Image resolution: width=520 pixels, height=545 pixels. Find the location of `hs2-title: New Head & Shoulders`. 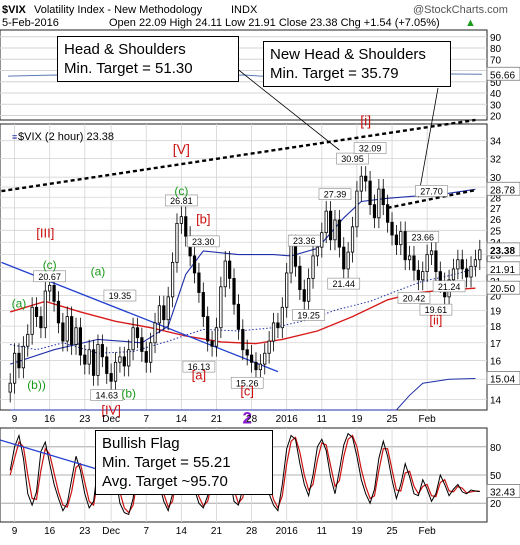

hs2-title: New Head & Shoulders is located at coordinates (348, 54).